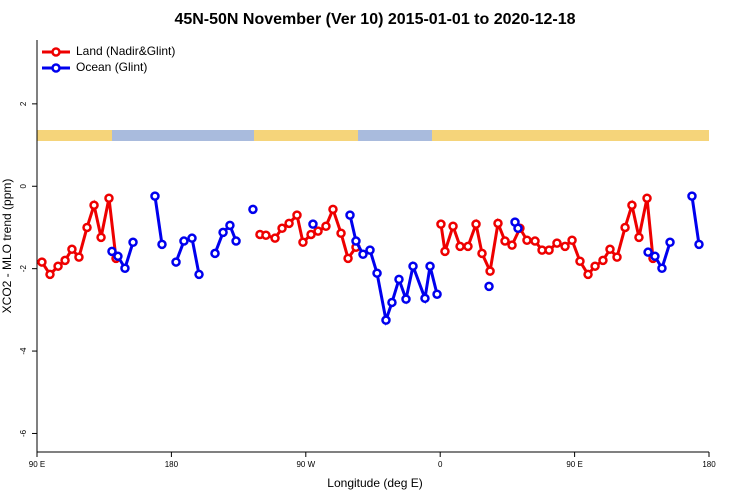  What do you see at coordinates (111, 67) in the screenshot?
I see `legend-label: Ocean (Glint)` at bounding box center [111, 67].